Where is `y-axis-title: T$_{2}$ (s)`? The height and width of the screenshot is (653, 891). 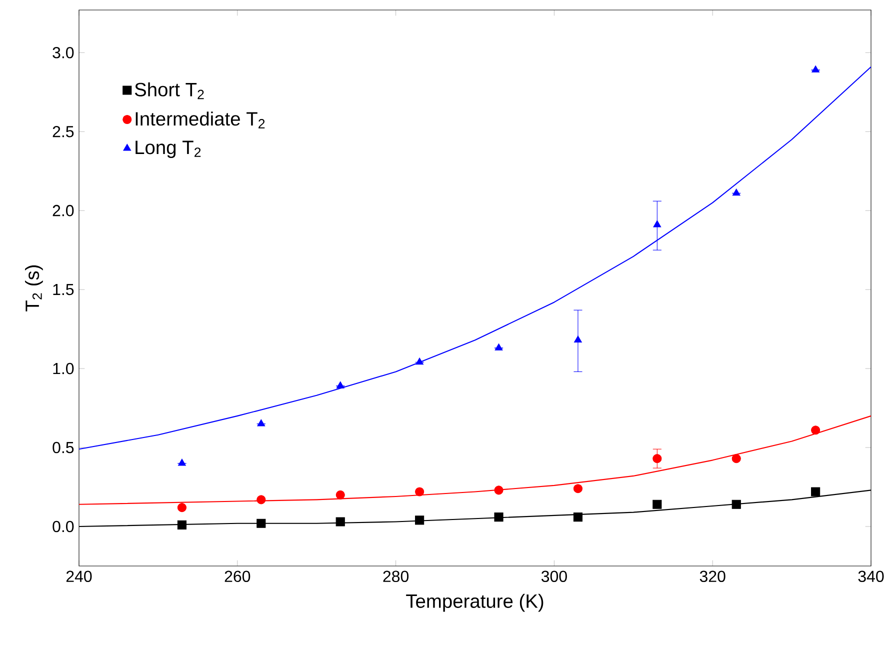 y-axis-title: T$_{2}$ (s) is located at coordinates (34, 288).